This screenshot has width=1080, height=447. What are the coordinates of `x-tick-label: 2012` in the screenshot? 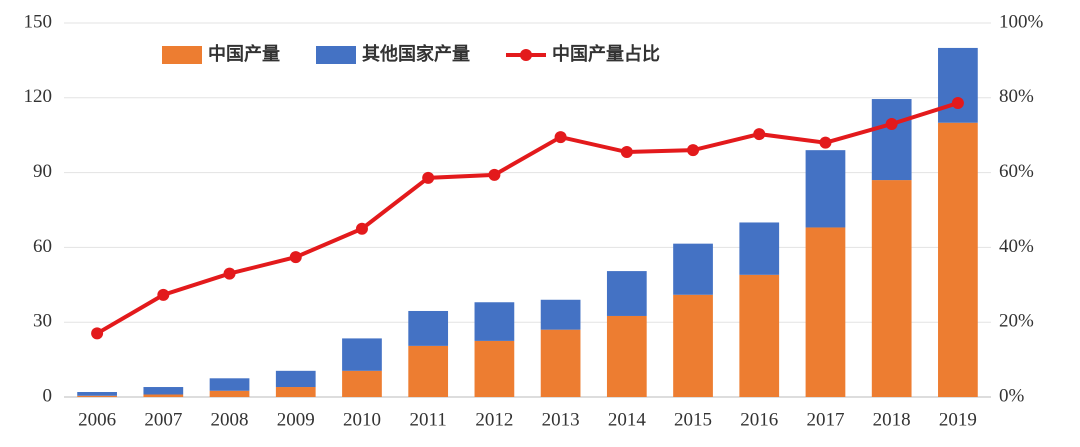 It's located at (494, 419).